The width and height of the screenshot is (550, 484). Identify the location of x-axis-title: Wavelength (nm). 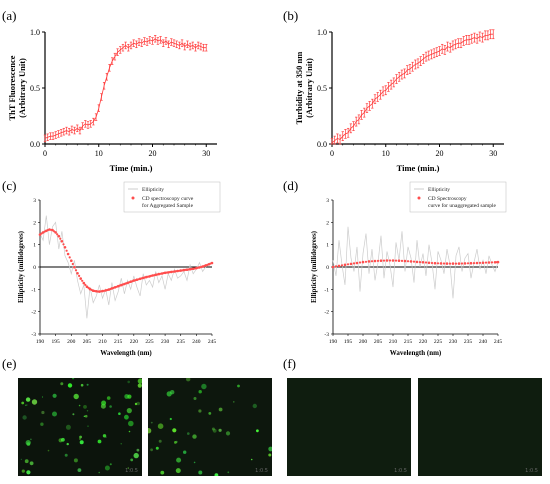
(416, 353).